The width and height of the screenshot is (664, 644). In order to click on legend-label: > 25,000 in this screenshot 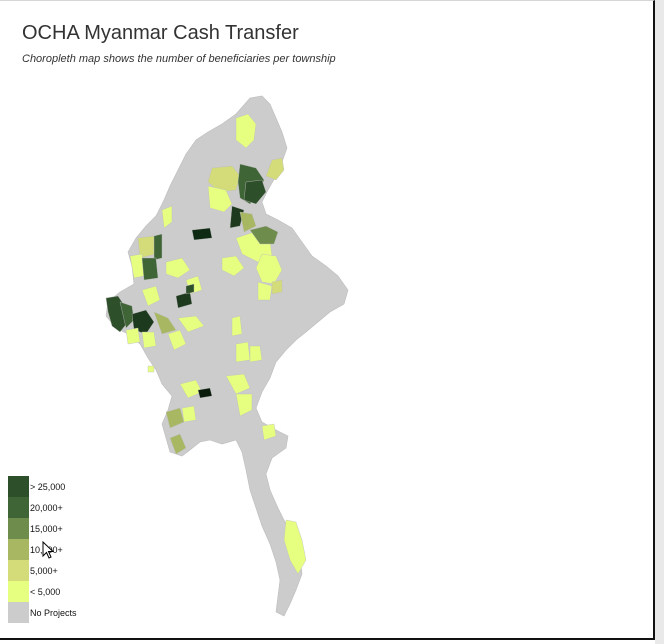, I will do `click(48, 486)`.